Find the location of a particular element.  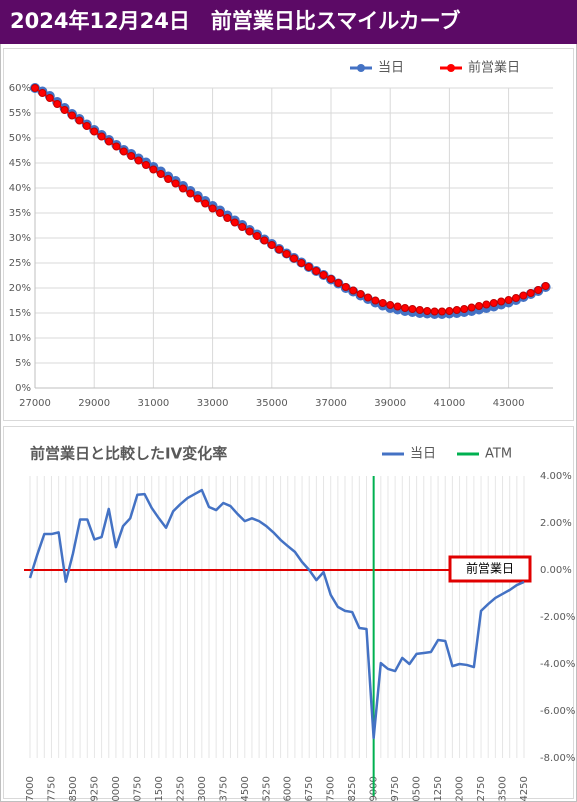

y-tick-label: 0.00% is located at coordinates (556, 570).